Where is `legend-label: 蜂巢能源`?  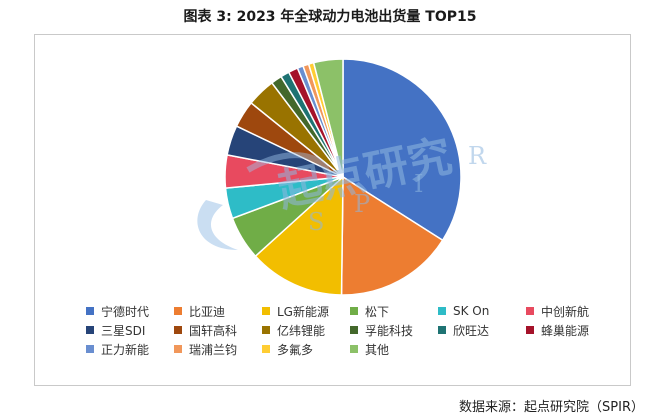 legend-label: 蜂巢能源 is located at coordinates (565, 330).